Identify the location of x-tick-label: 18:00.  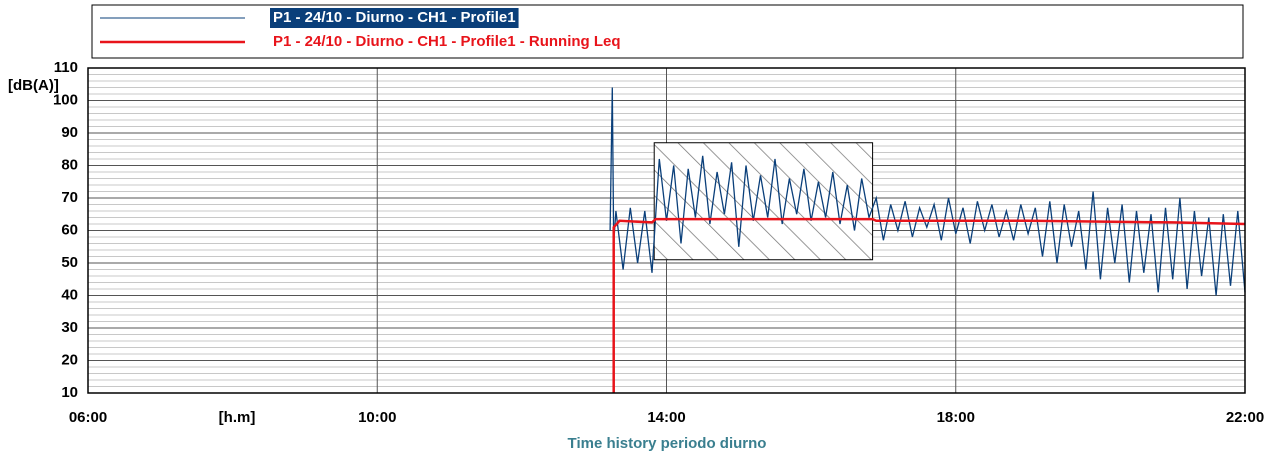
(956, 417).